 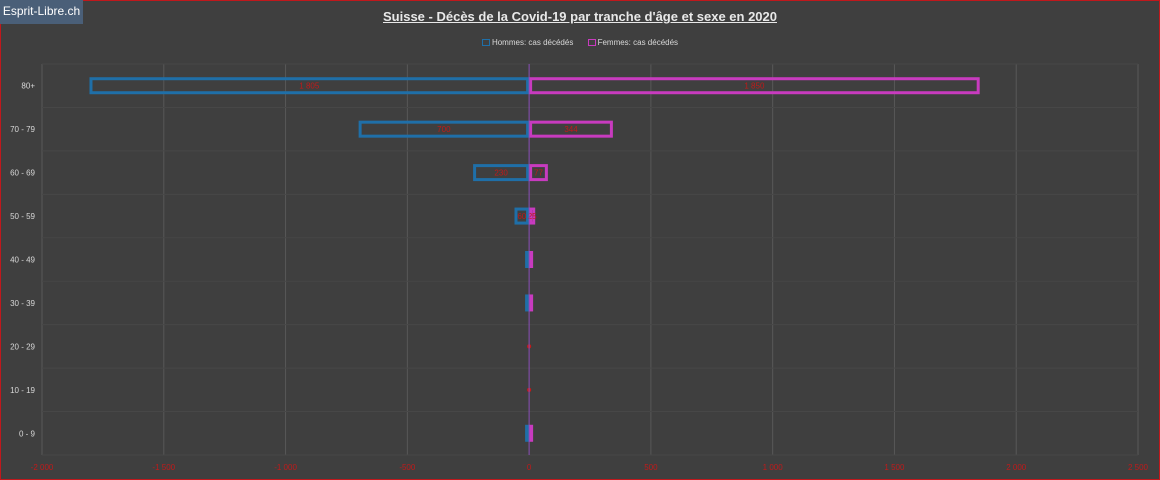 What do you see at coordinates (22, 216) in the screenshot?
I see `category-label: 50 - 59` at bounding box center [22, 216].